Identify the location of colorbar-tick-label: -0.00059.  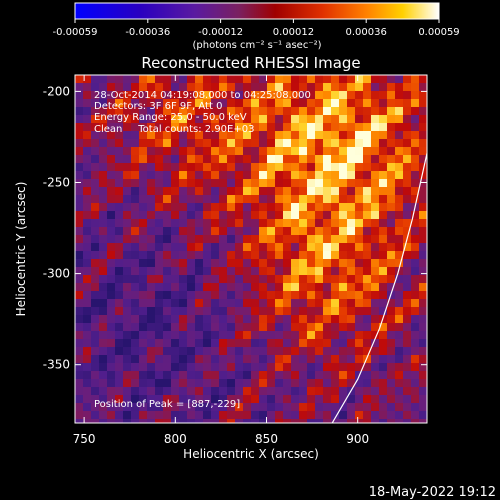
(75, 32).